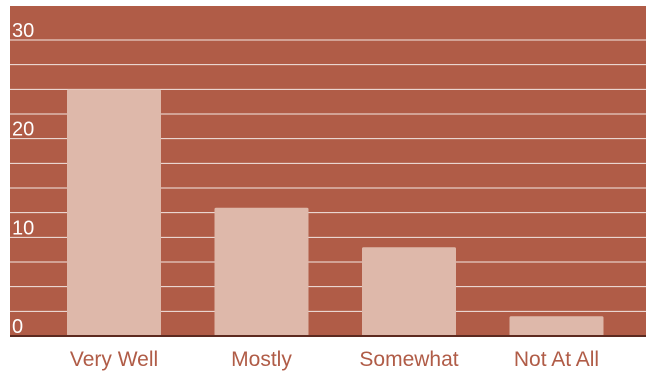 Image resolution: width=655 pixels, height=381 pixels. What do you see at coordinates (556, 326) in the screenshot?
I see `bar-not-at-all` at bounding box center [556, 326].